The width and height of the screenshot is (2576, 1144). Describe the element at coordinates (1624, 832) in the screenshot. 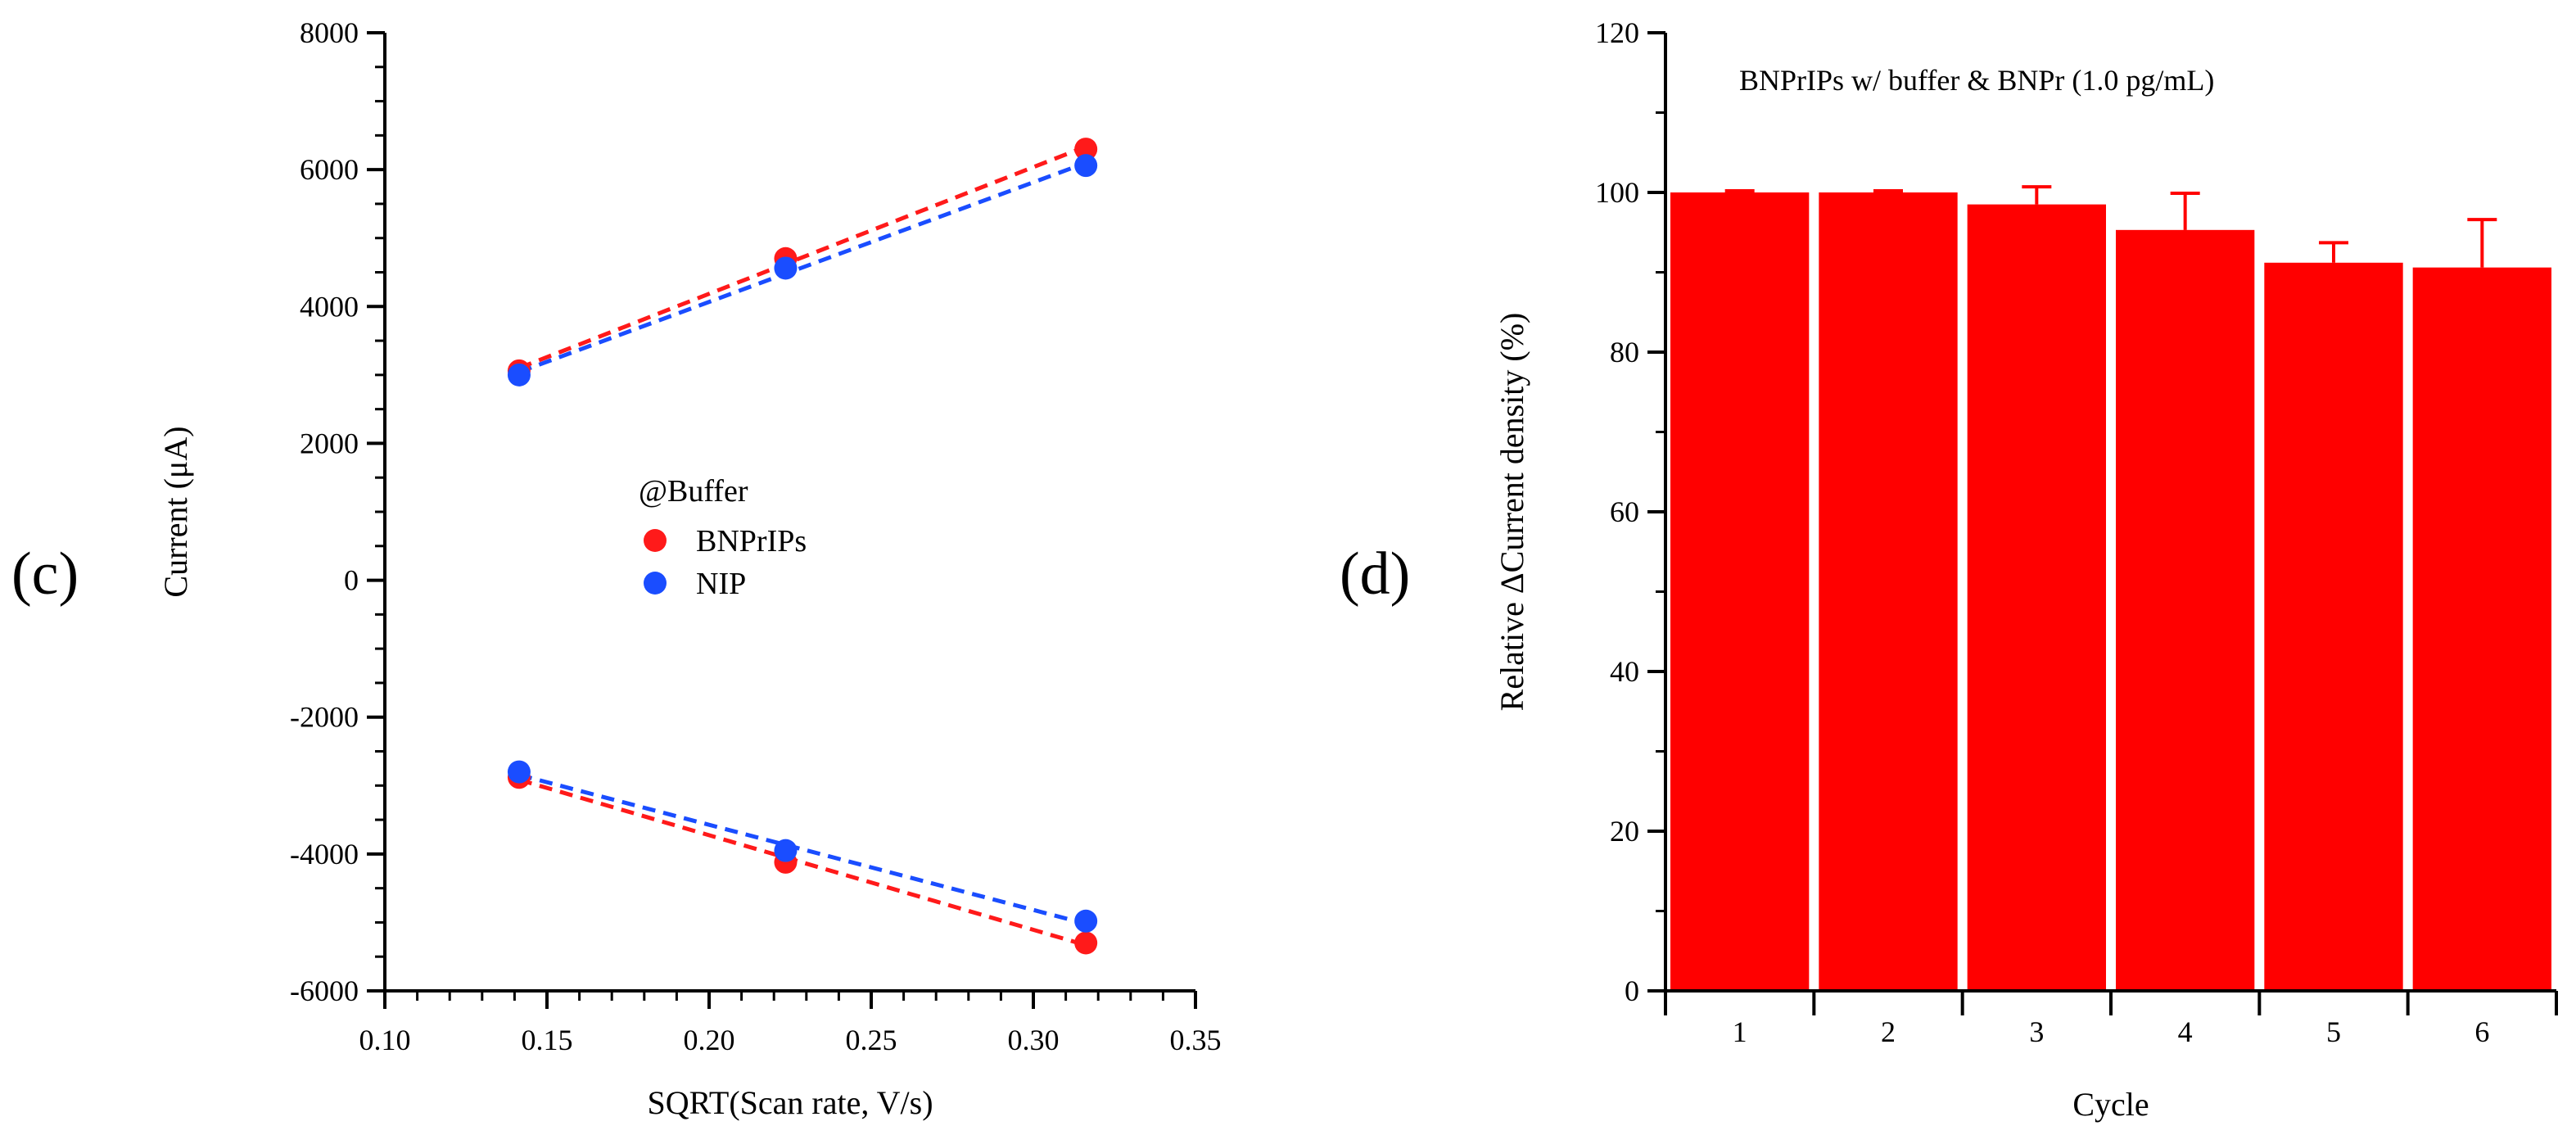

I see `y-tick-label: 20` at that location.